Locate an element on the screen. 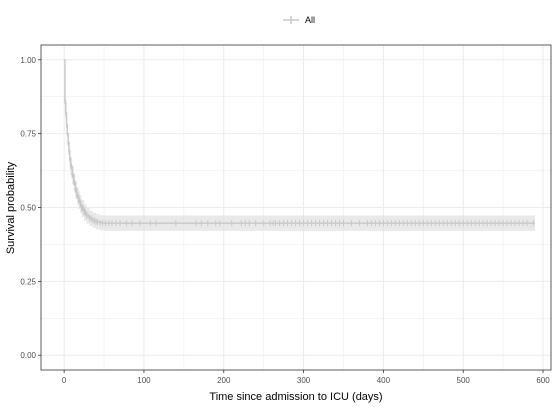 This screenshot has width=558, height=407. y-axis: 0.00 0.25 0.50 0.75 1.00 is located at coordinates (30, 208).